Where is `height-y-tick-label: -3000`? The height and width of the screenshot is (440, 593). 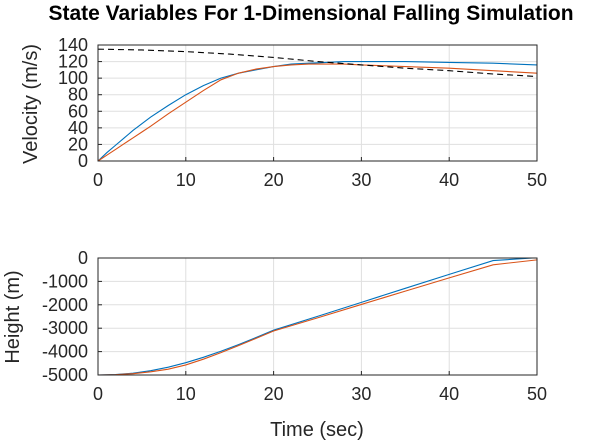 height-y-tick-label: -3000 is located at coordinates (65, 328).